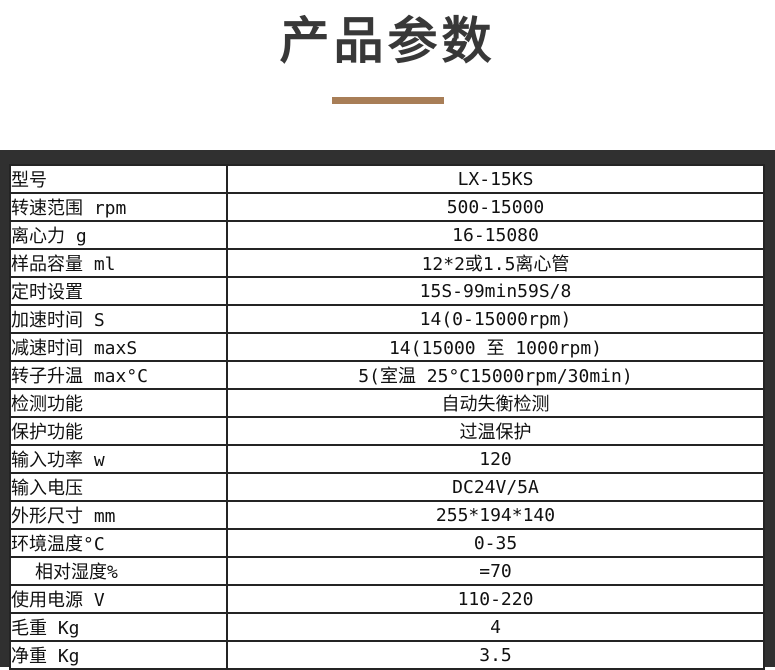 The height and width of the screenshot is (670, 775). I want to click on spec-row: 输入电压 DC24V/5A, so click(387, 487).